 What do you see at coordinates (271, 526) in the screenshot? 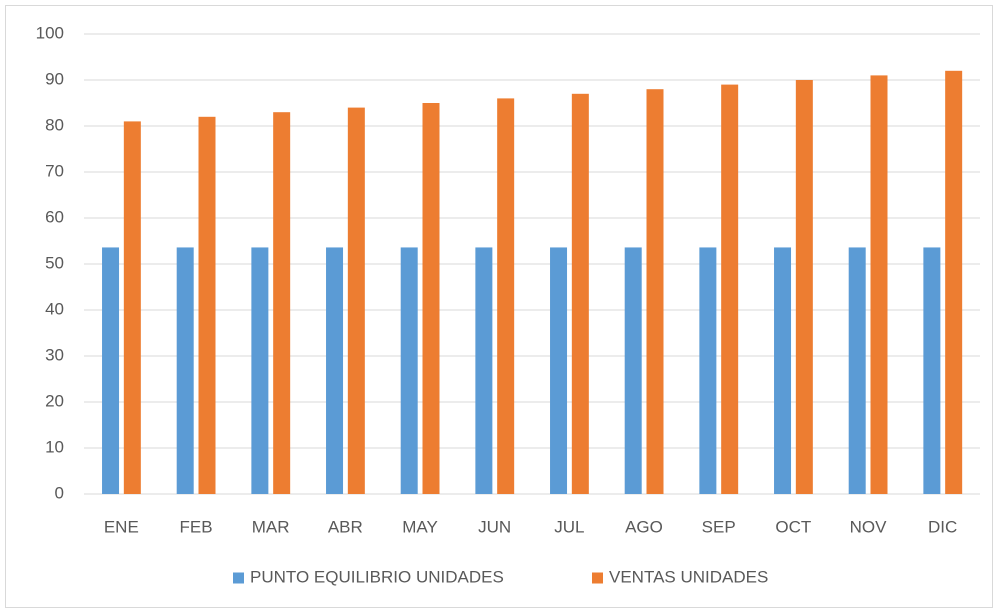
I see `x-tick-label: MAR` at bounding box center [271, 526].